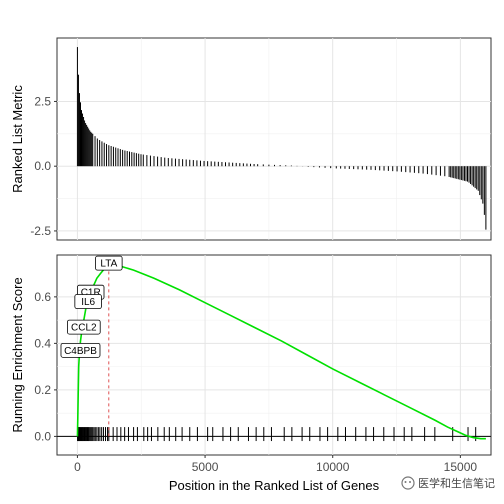 This screenshot has height=504, width=504. I want to click on enrichment-x-tick-label: 10000, so click(333, 467).